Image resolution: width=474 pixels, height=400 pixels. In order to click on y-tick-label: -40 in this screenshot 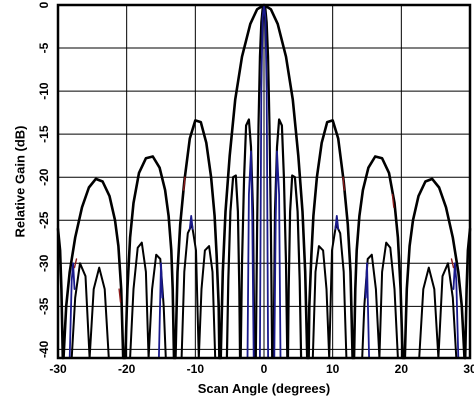, I will do `click(44, 349)`.